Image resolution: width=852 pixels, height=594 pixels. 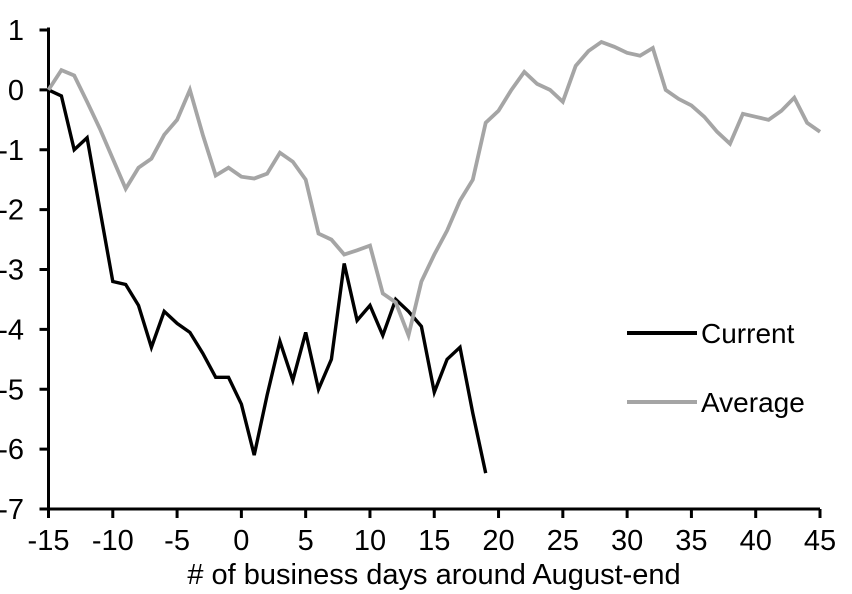 What do you see at coordinates (716, 368) in the screenshot?
I see `legend: Current Average` at bounding box center [716, 368].